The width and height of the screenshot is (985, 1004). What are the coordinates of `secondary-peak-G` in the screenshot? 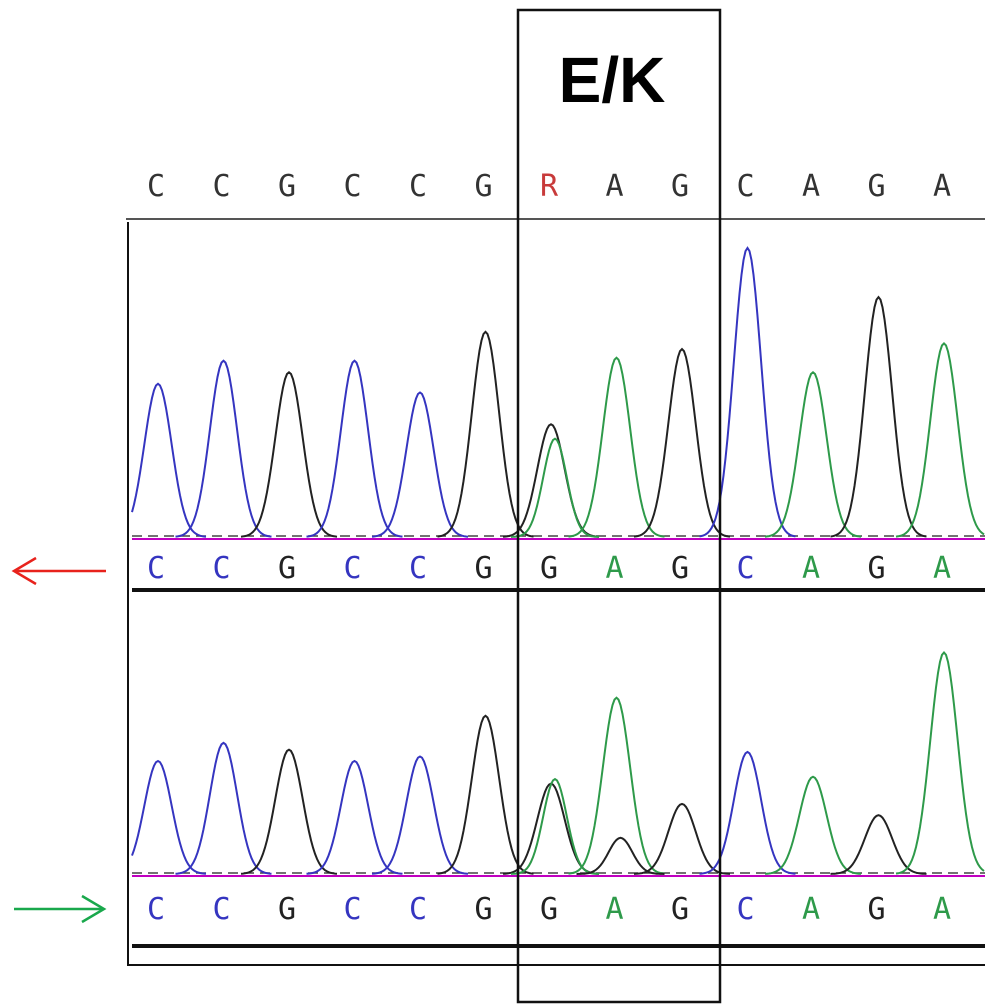 It's located at (620, 855).